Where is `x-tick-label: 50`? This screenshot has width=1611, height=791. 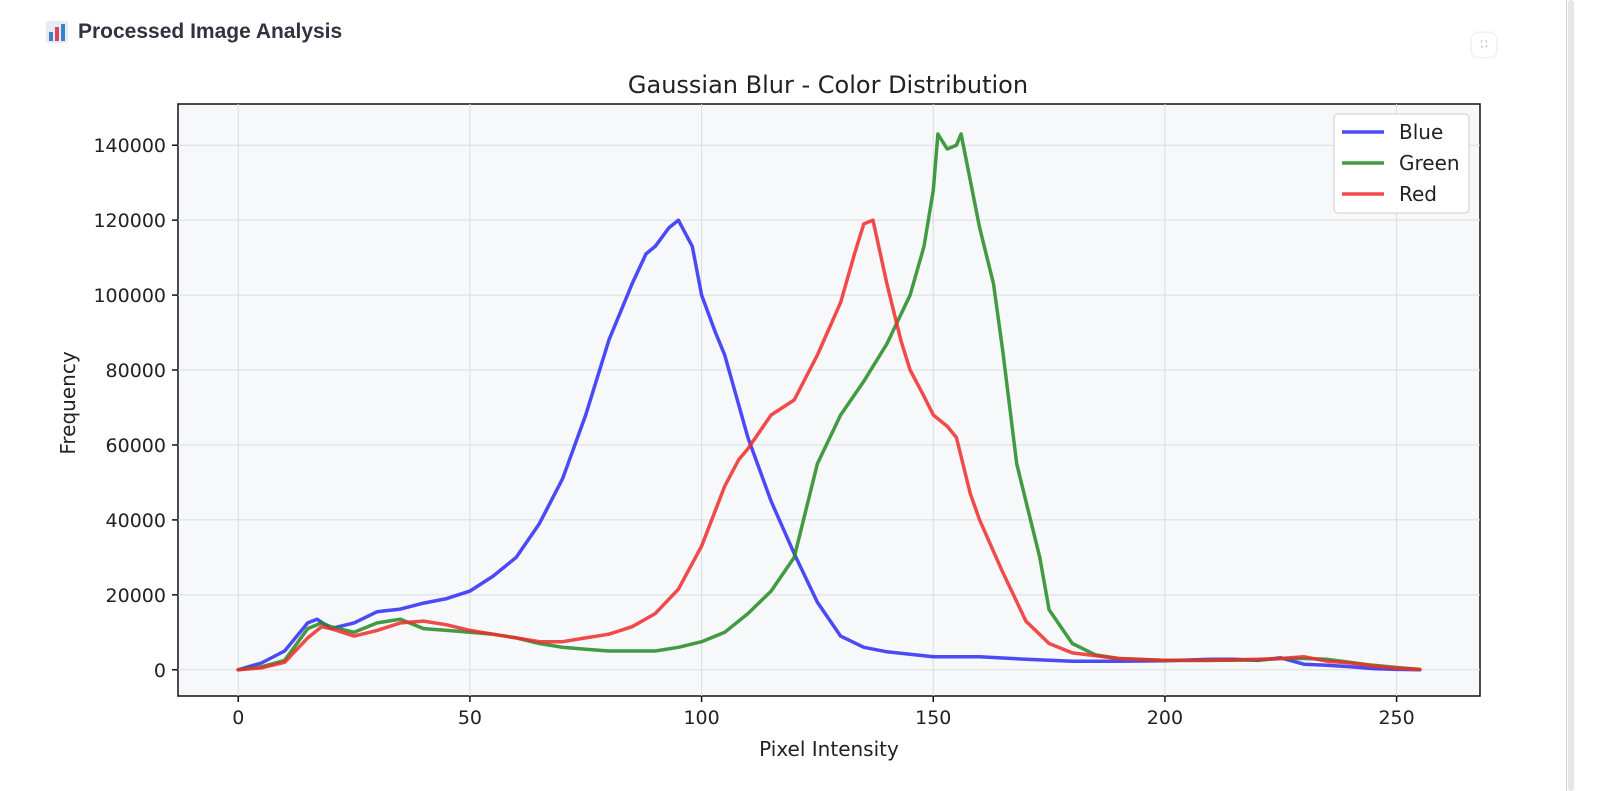 x-tick-label: 50 is located at coordinates (470, 718).